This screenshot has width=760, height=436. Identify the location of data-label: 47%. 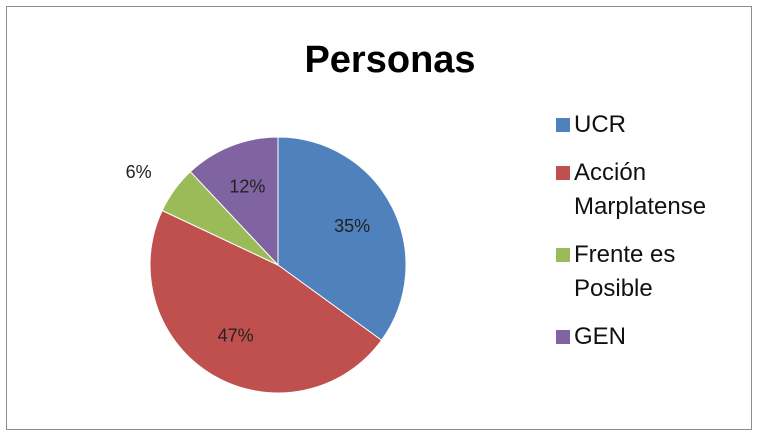
(236, 335).